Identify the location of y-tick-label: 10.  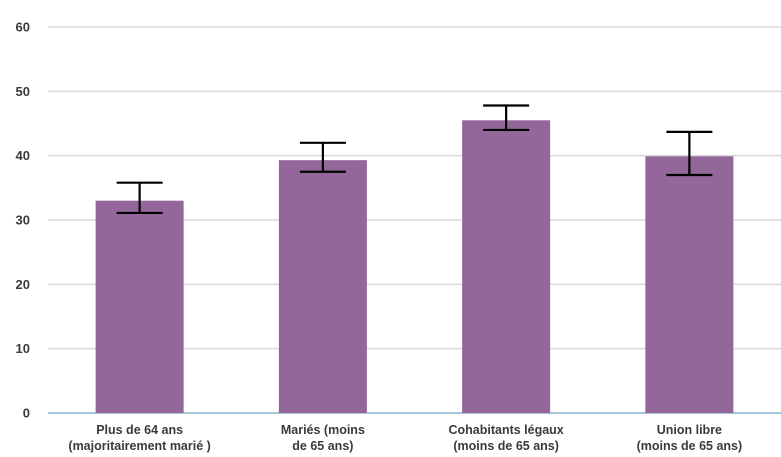
(23, 348).